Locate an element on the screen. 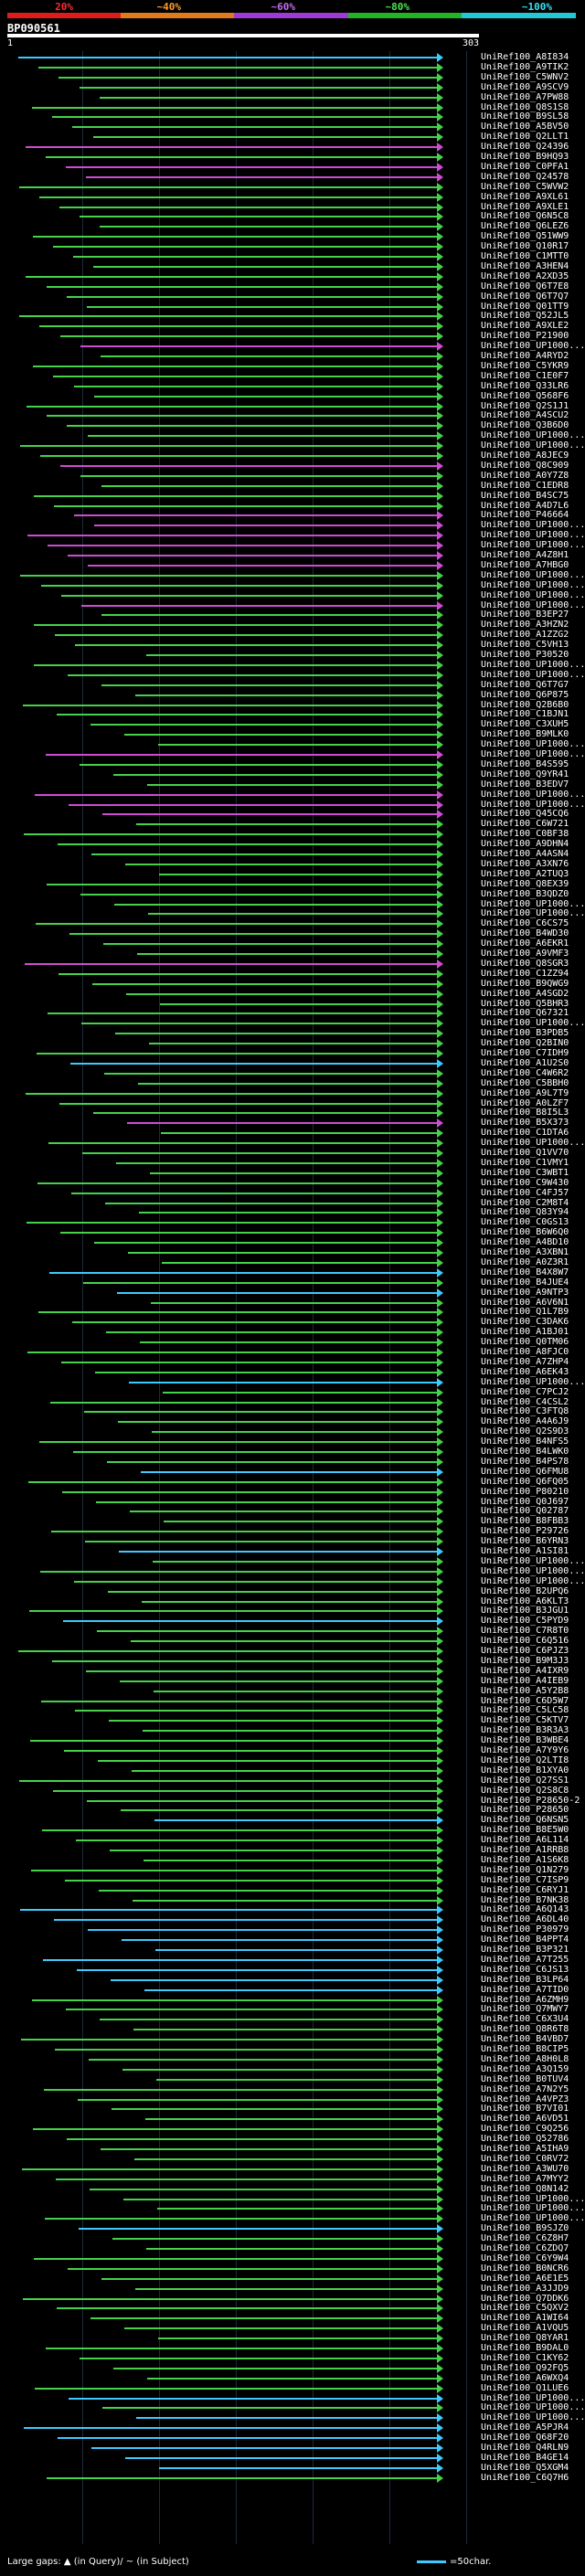 Image resolution: width=585 pixels, height=2576 pixels. hit-label: UniRef100_B9MLK0 is located at coordinates (525, 734).